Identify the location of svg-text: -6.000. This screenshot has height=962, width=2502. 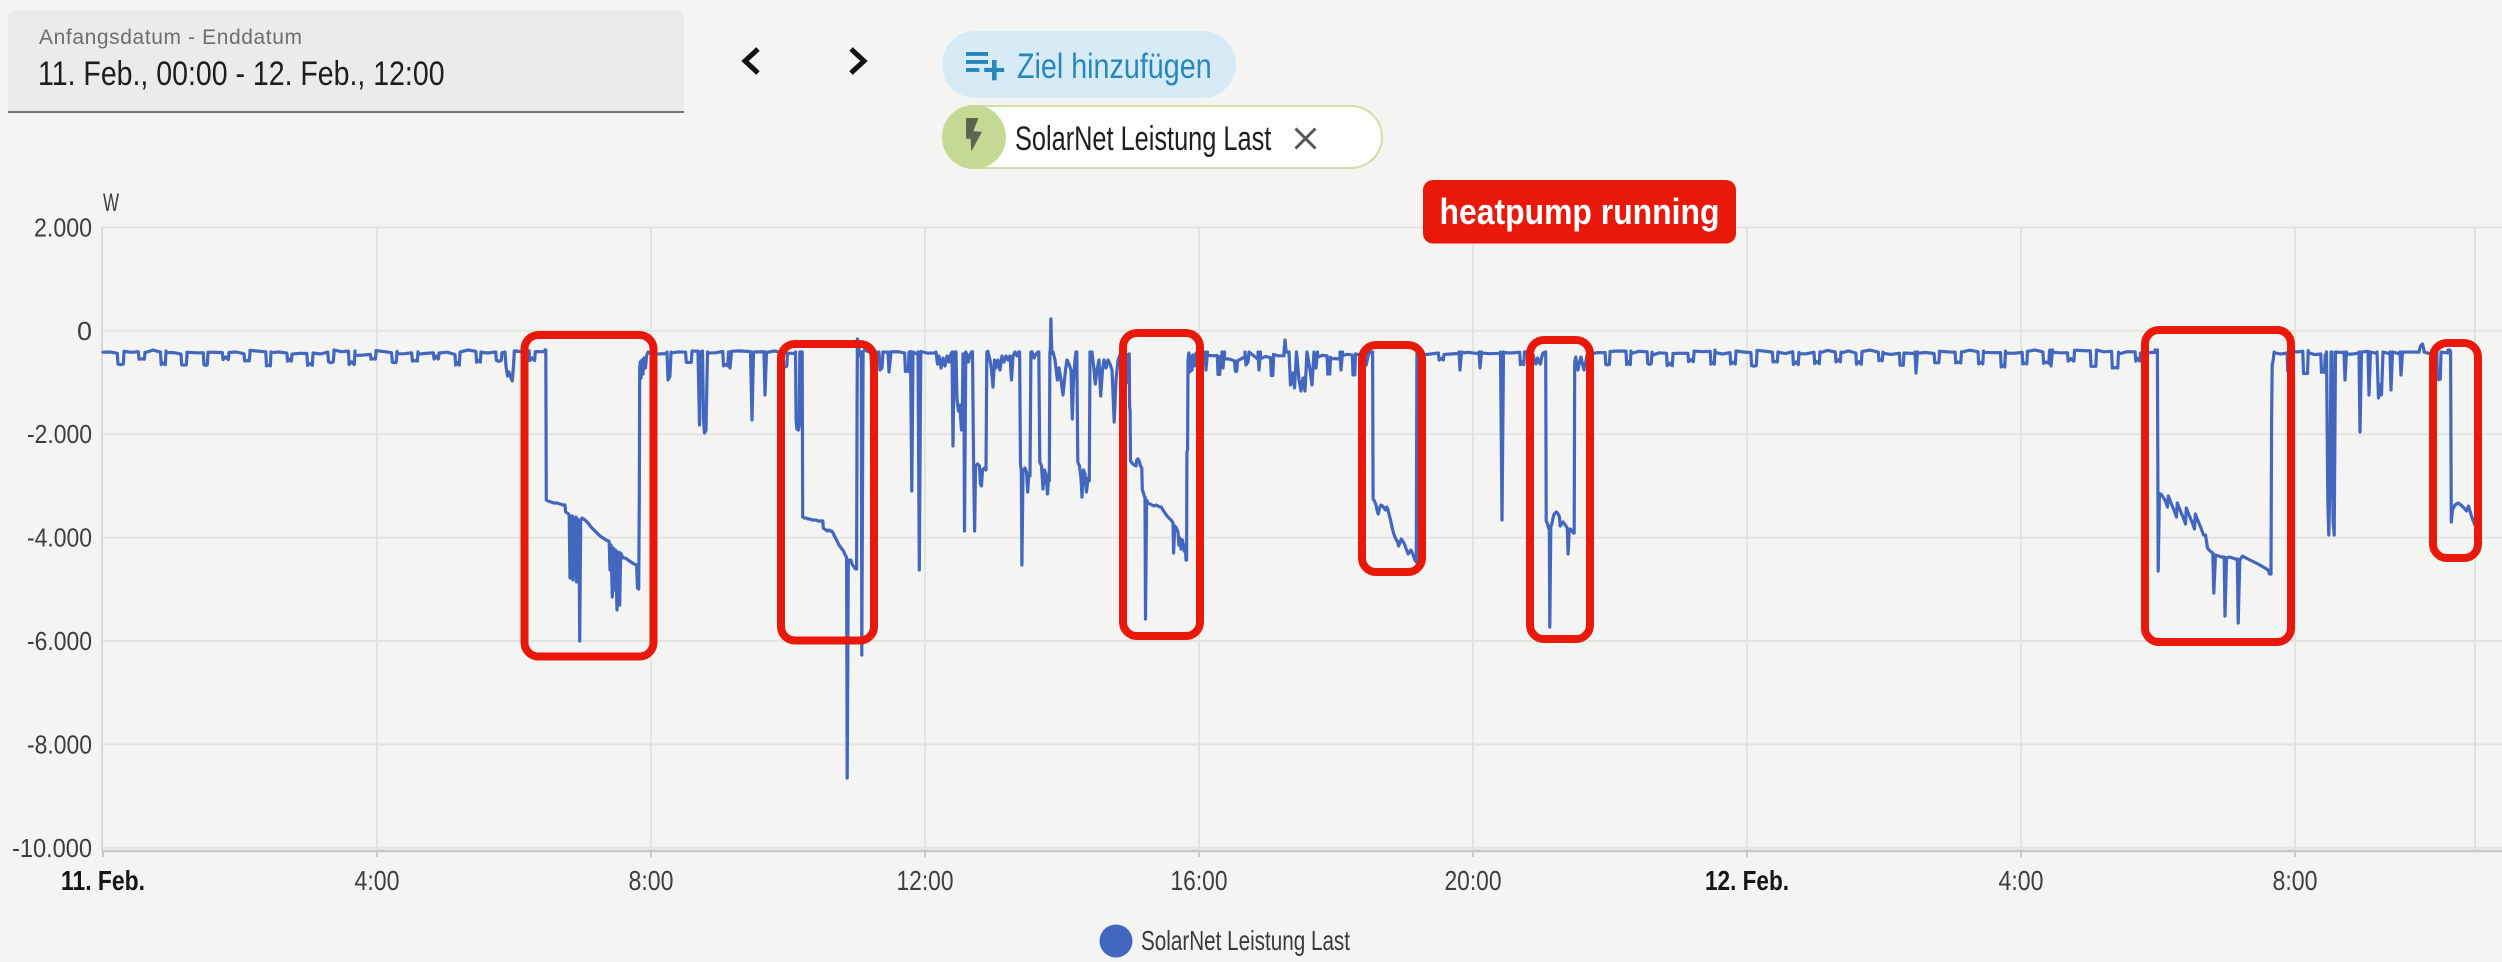
(59, 641).